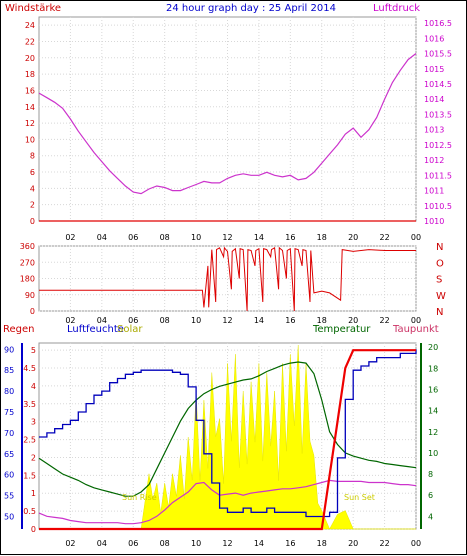 The image size is (467, 556). What do you see at coordinates (227, 502) in the screenshot?
I see `dewpoint-line` at bounding box center [227, 502].